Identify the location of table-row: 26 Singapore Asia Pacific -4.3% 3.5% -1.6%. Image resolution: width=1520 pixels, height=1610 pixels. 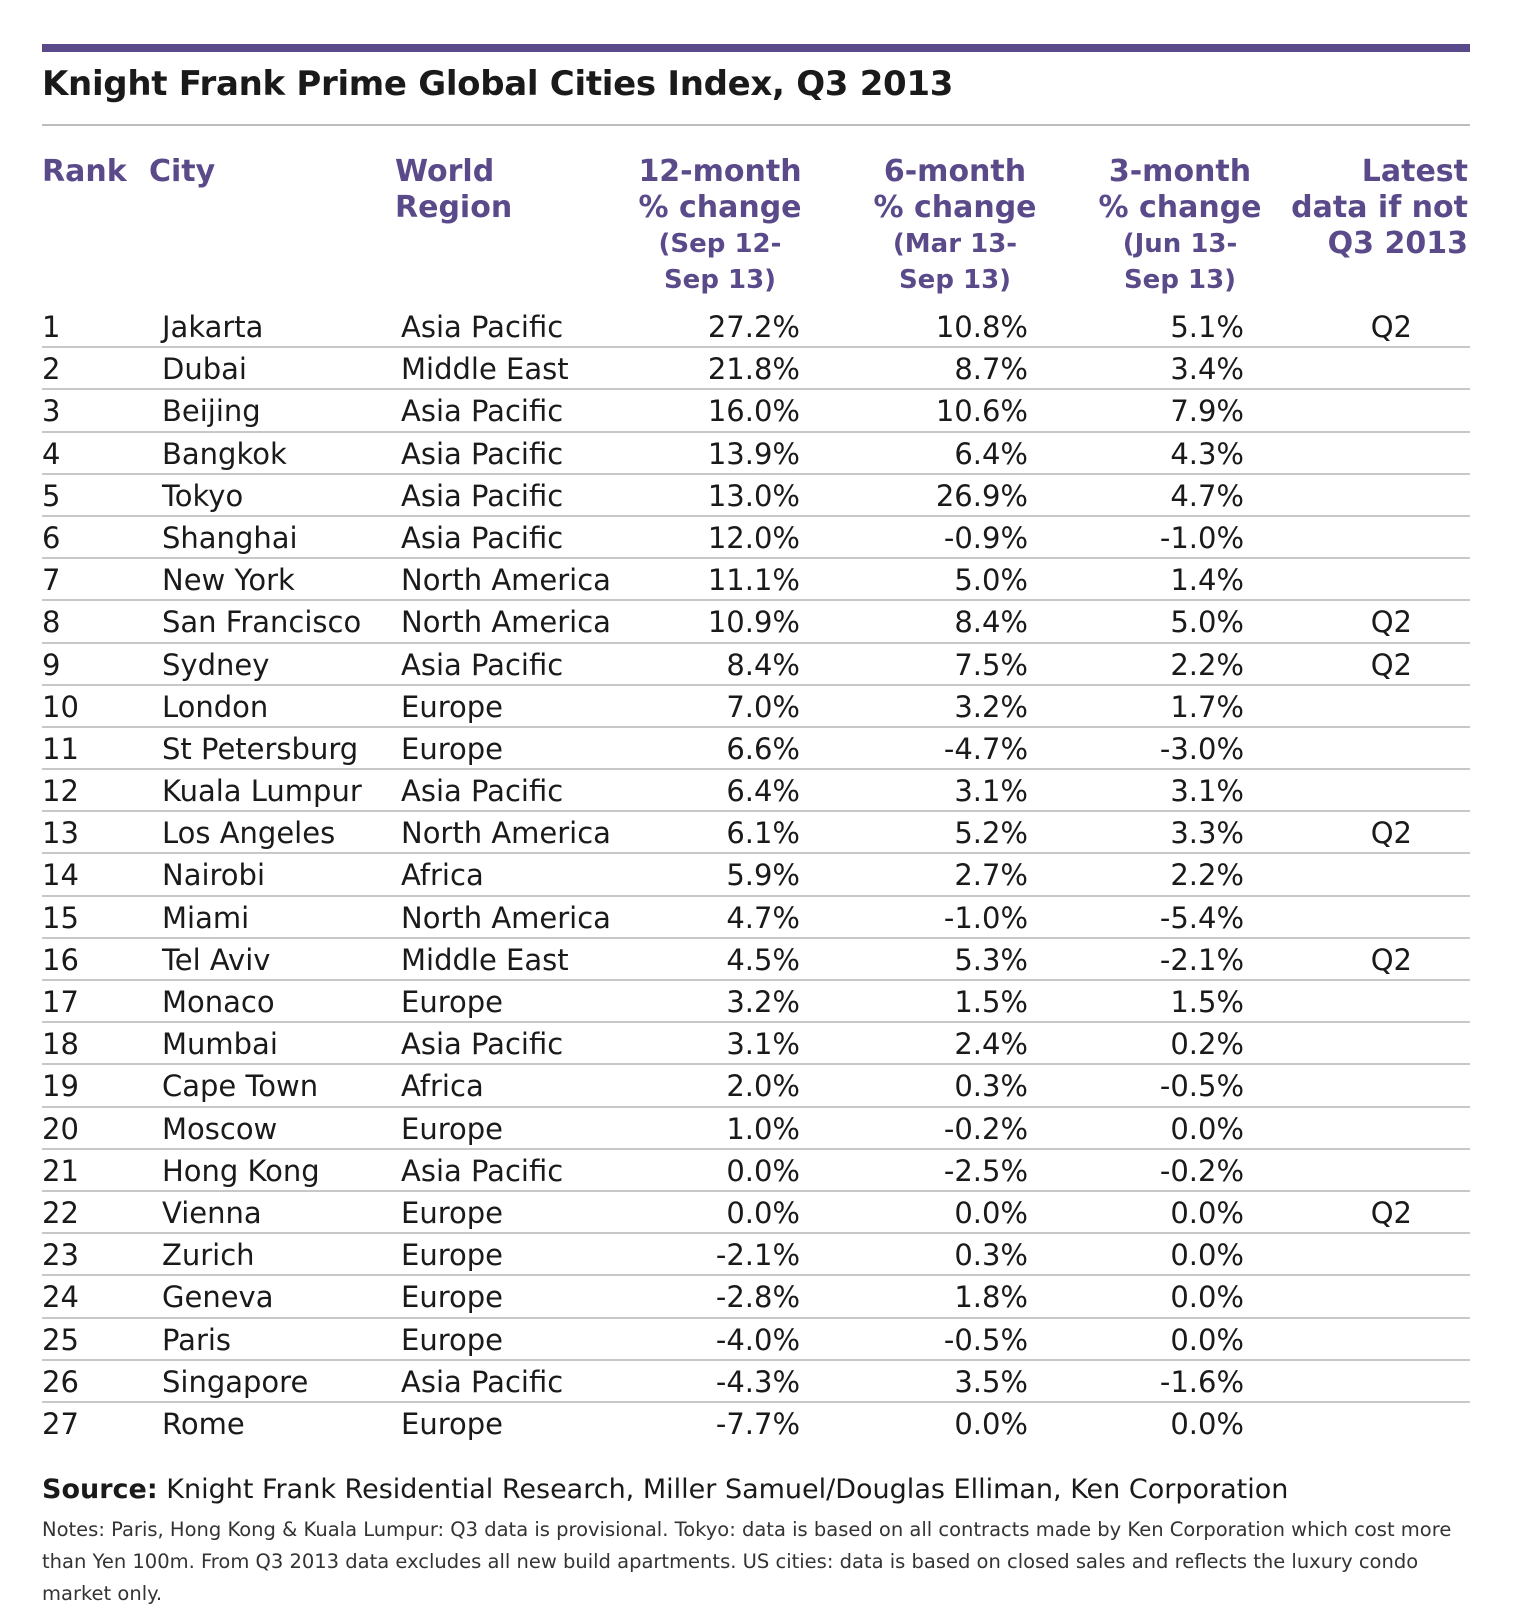
(756, 1382).